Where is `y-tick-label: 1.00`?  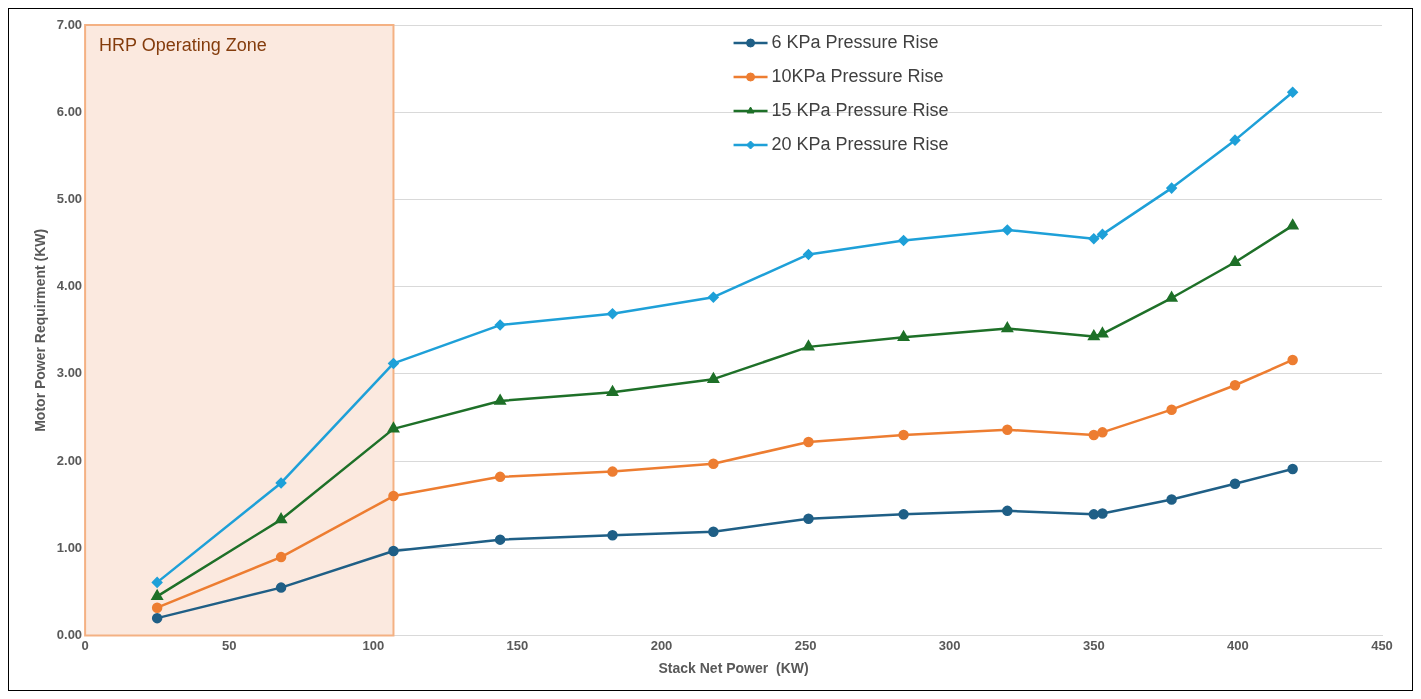 y-tick-label: 1.00 is located at coordinates (69, 547).